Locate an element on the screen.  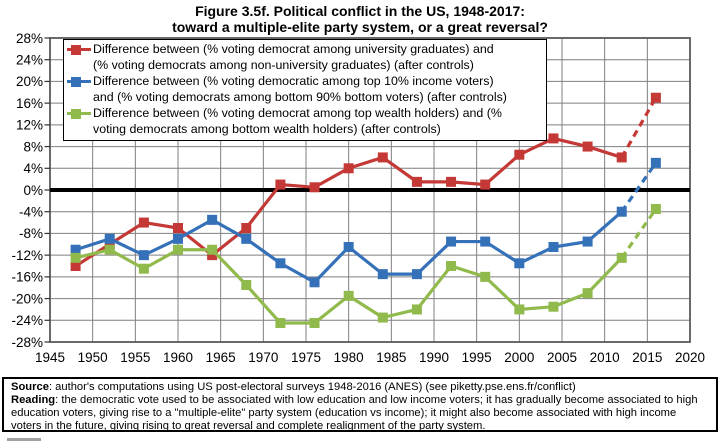
svg-text: 20% is located at coordinates (29, 81).